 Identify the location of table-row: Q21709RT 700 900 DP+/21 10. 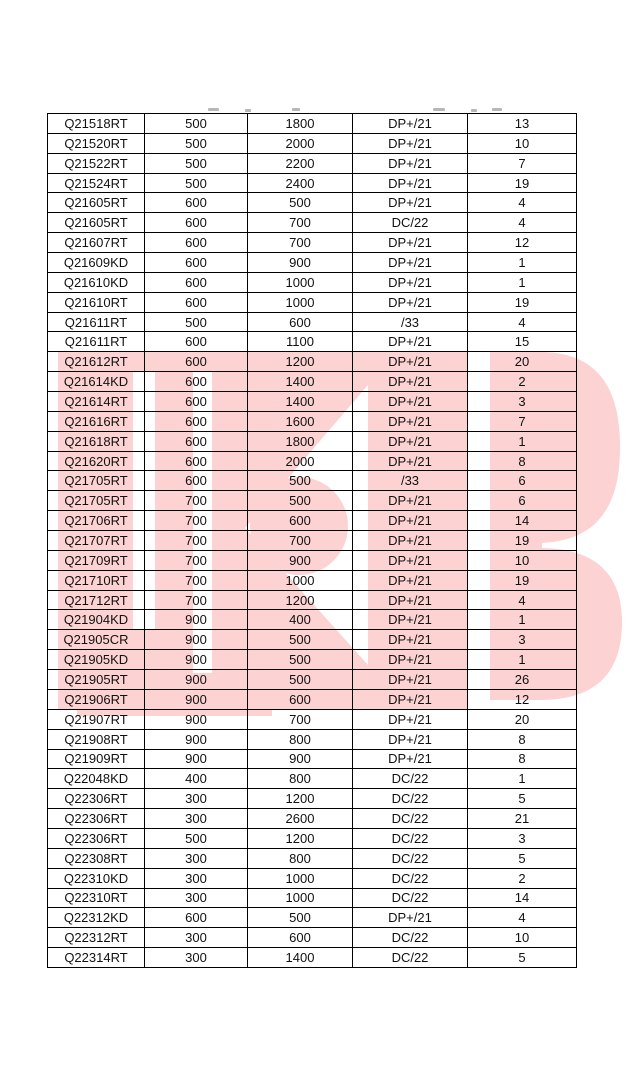
(312, 560).